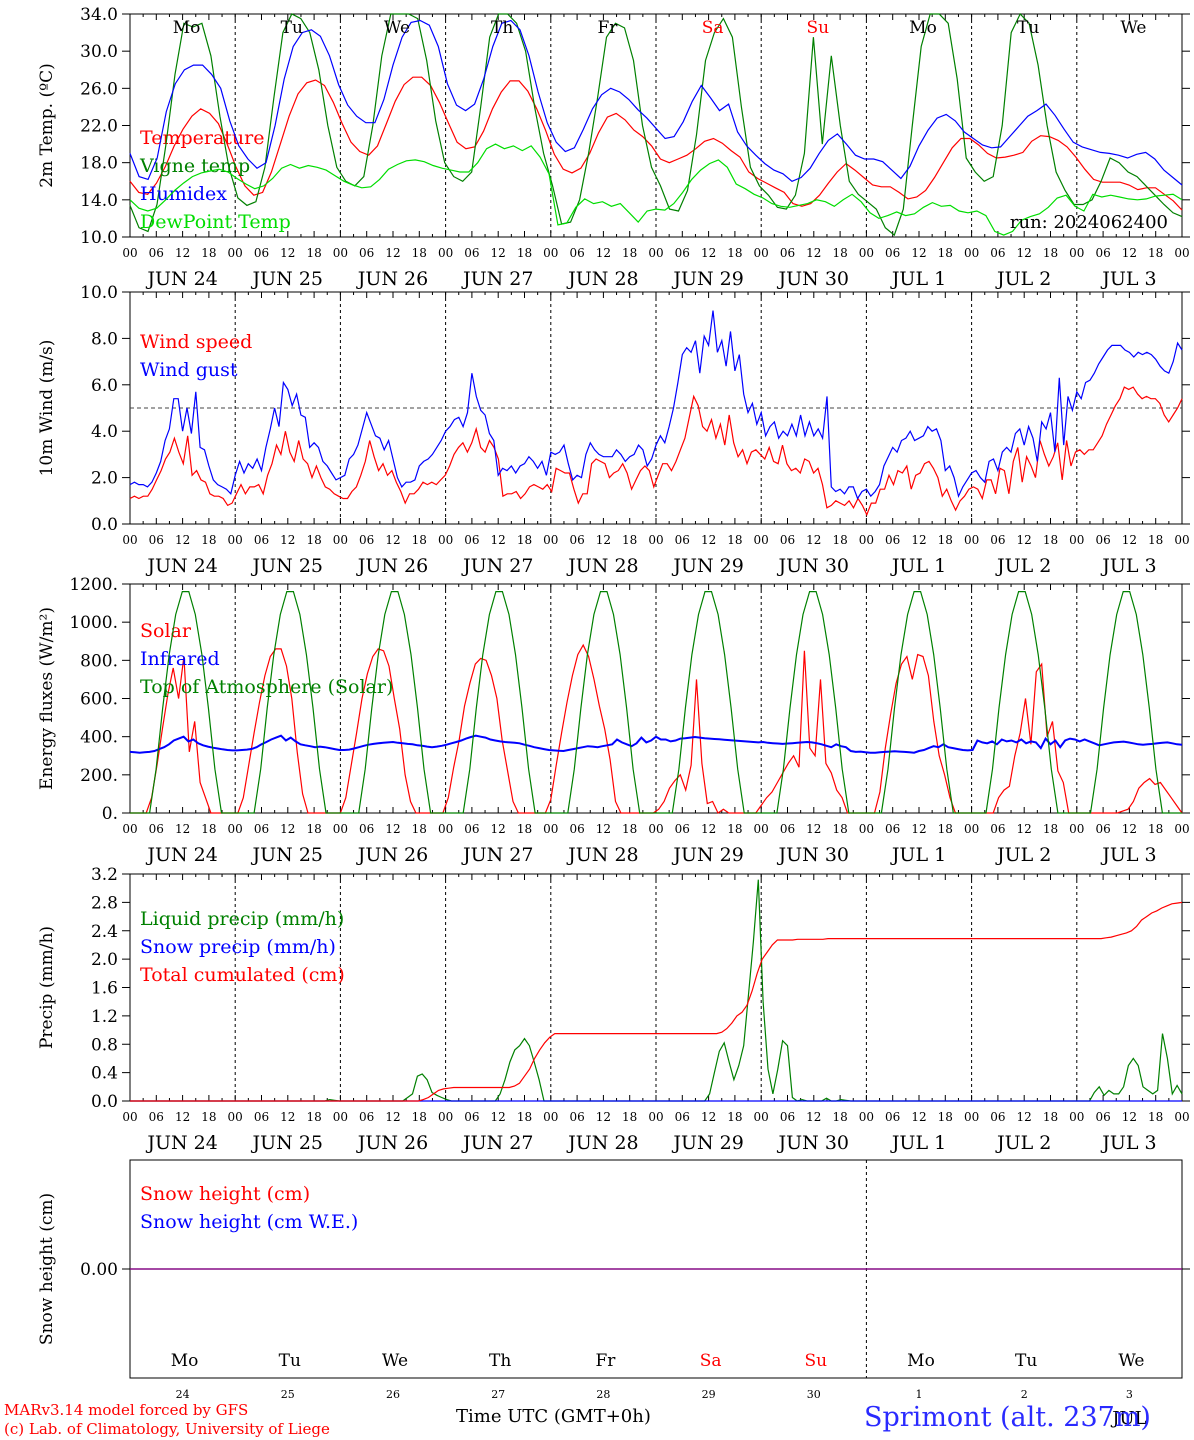 The height and width of the screenshot is (1440, 1194). What do you see at coordinates (656, 728) in the screenshot?
I see `energy-series-solar` at bounding box center [656, 728].